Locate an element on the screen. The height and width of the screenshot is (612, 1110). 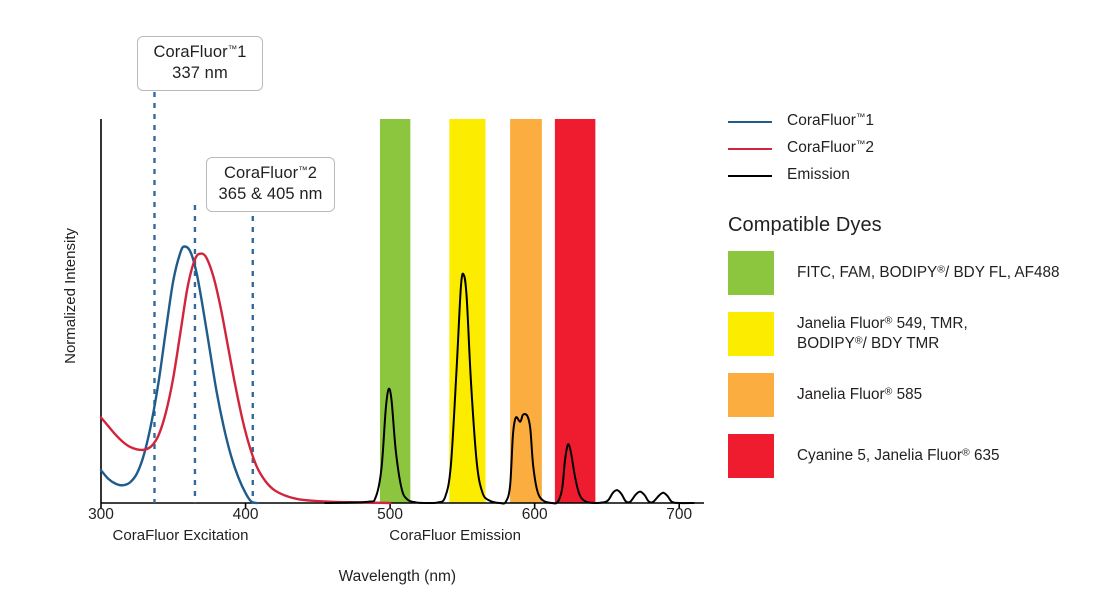
red-band is located at coordinates (575, 311).